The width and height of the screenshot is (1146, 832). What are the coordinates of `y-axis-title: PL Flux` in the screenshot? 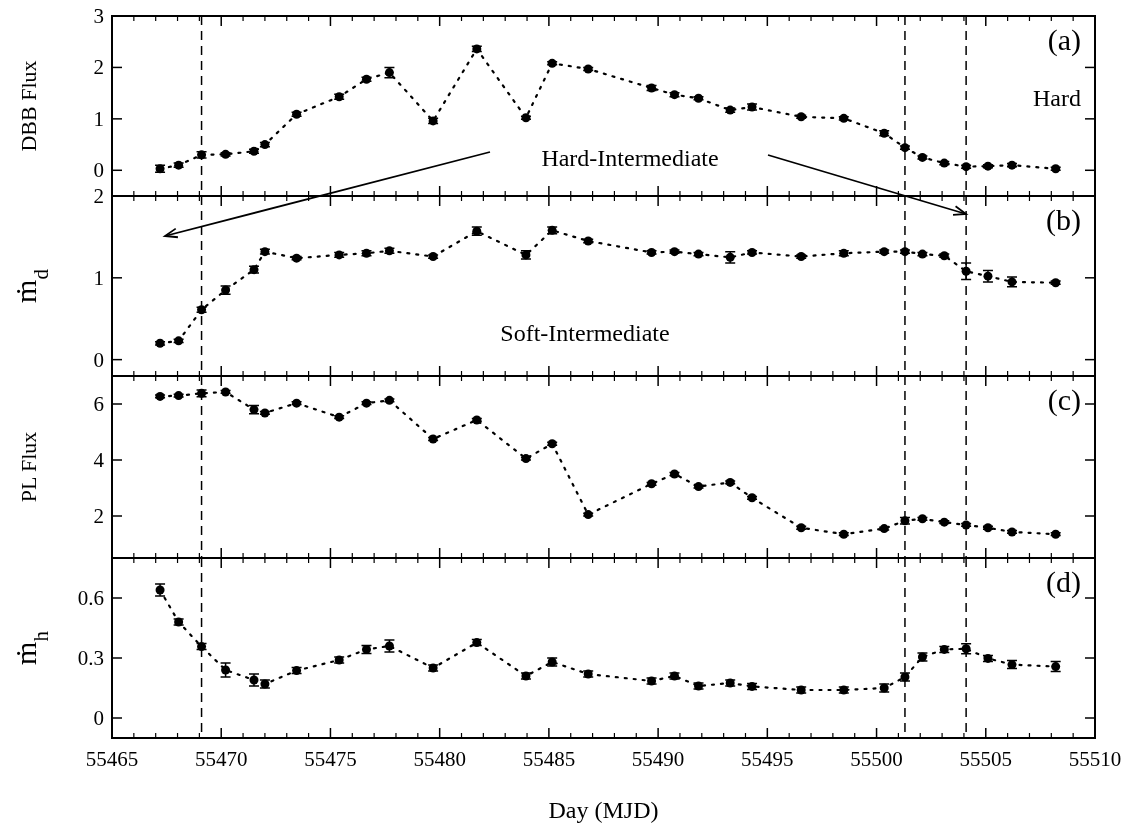 It's located at (28, 467).